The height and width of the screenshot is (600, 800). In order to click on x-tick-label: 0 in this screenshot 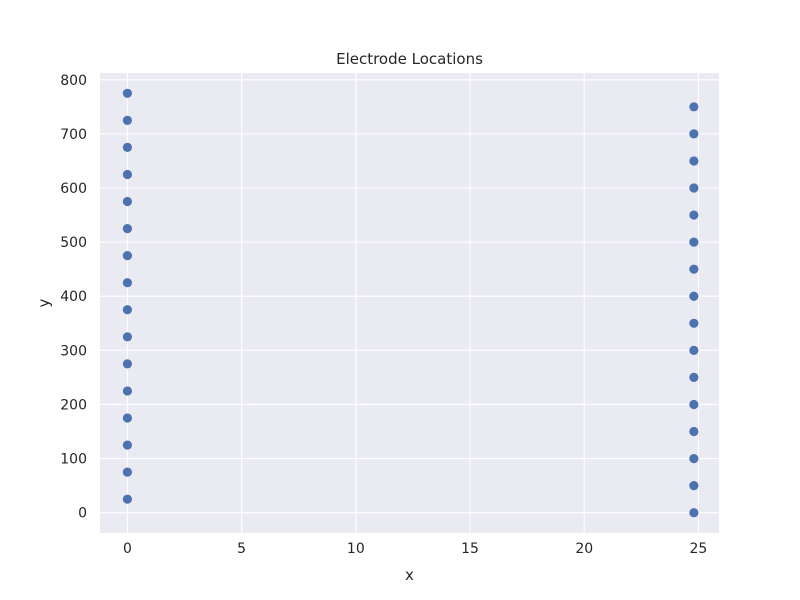, I will do `click(127, 549)`.